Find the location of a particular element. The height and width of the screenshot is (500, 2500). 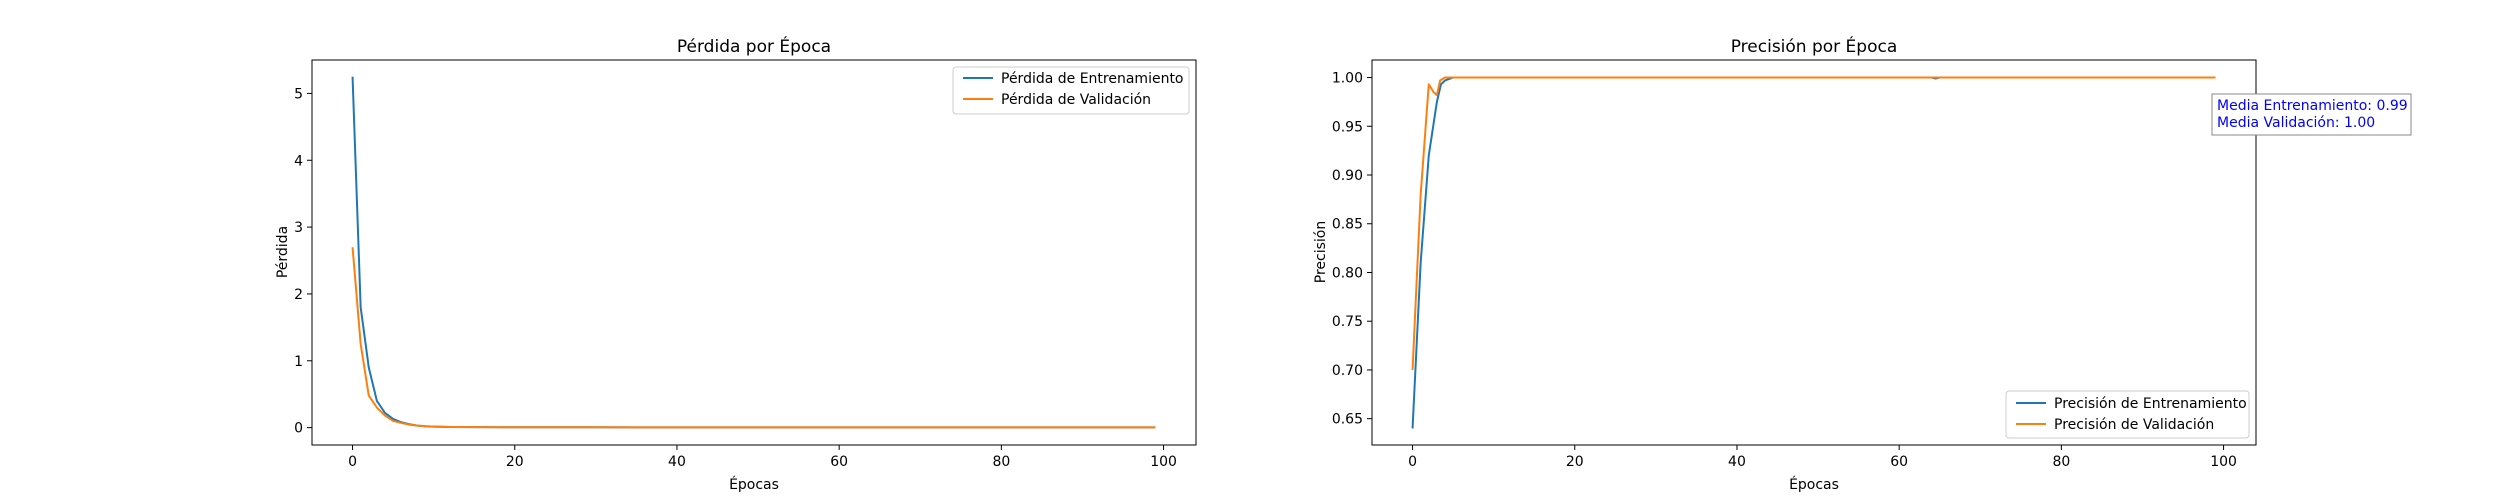

loss-x-tick-label-5: 100 is located at coordinates (1163, 462).